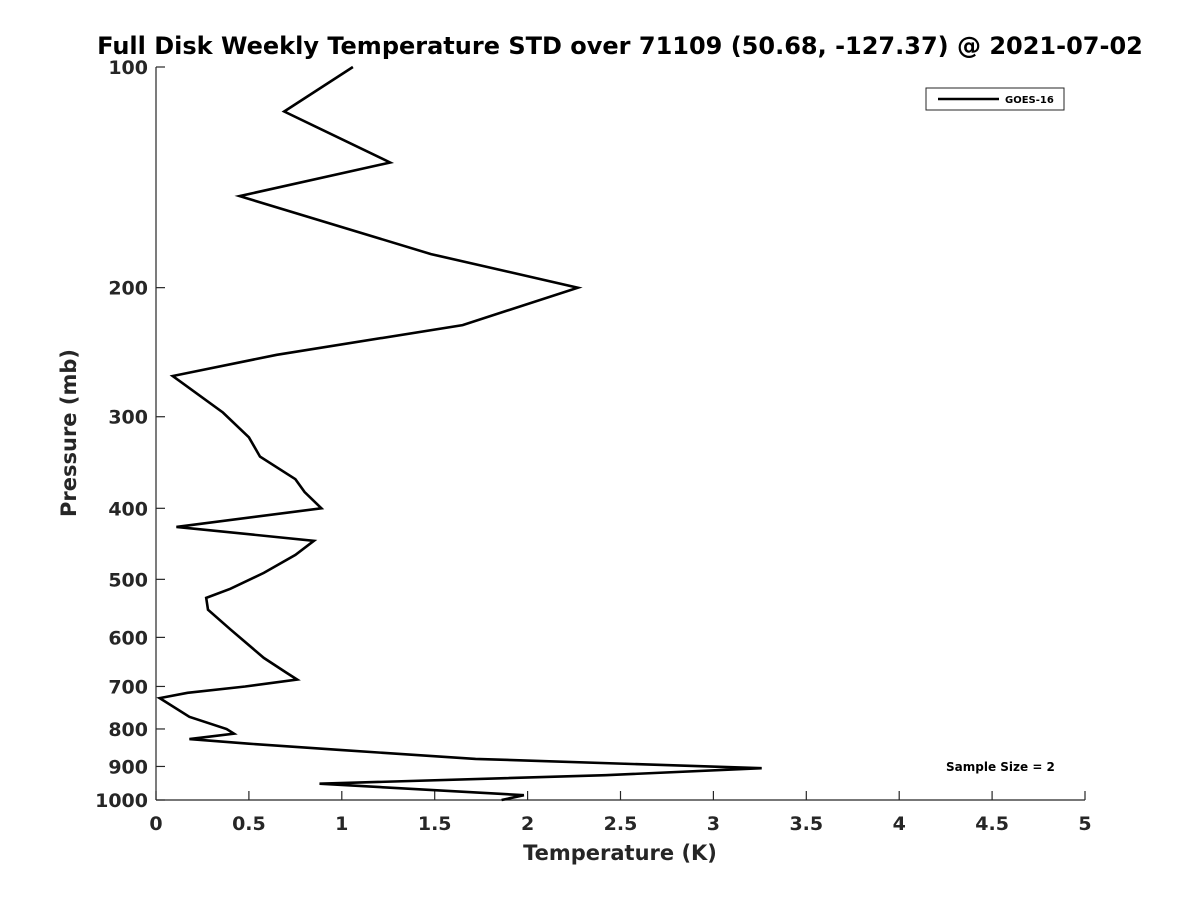 The image size is (1200, 900). I want to click on y-tick-label: 100, so click(128, 68).